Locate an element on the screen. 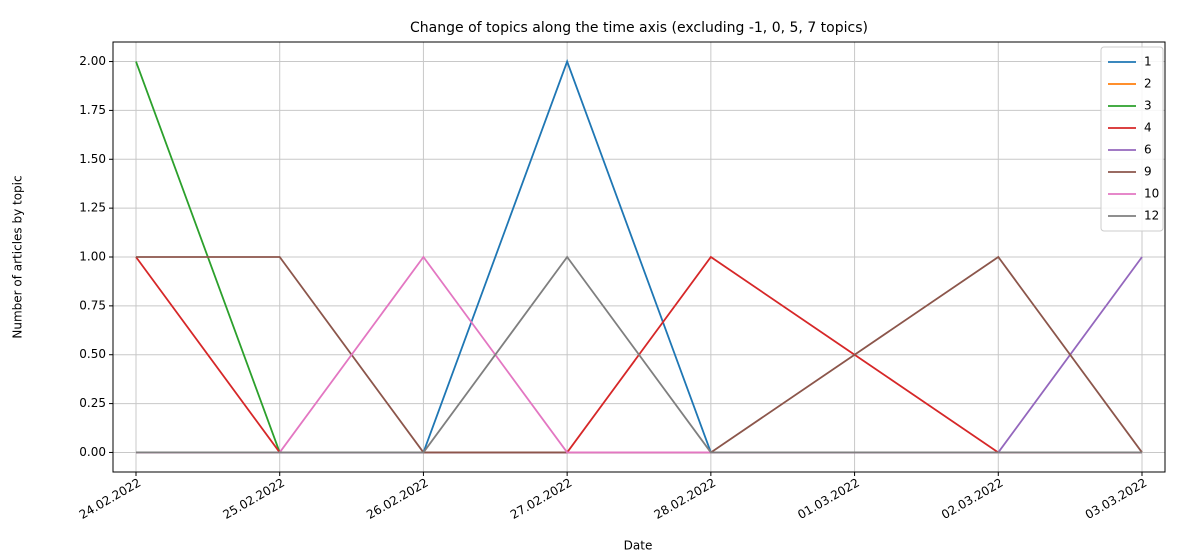 The height and width of the screenshot is (554, 1181). x-tick-label: 02.03.2022 is located at coordinates (972, 499).